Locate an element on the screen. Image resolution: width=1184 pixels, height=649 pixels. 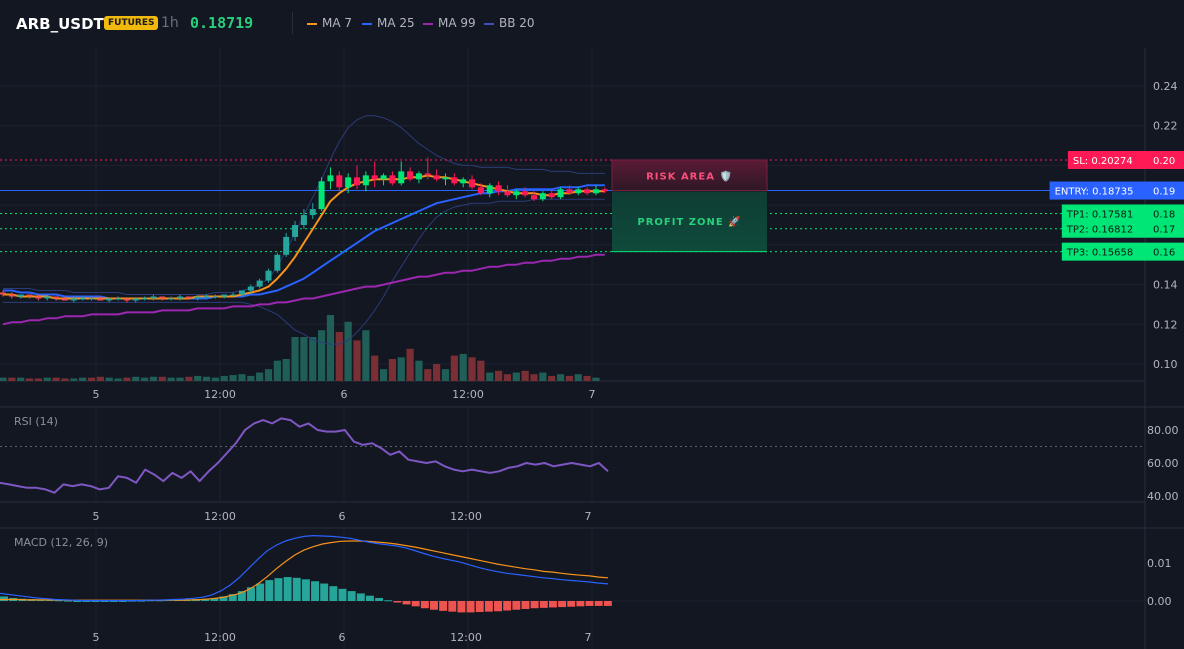
tp3-axis-bg is located at coordinates (1164, 251).